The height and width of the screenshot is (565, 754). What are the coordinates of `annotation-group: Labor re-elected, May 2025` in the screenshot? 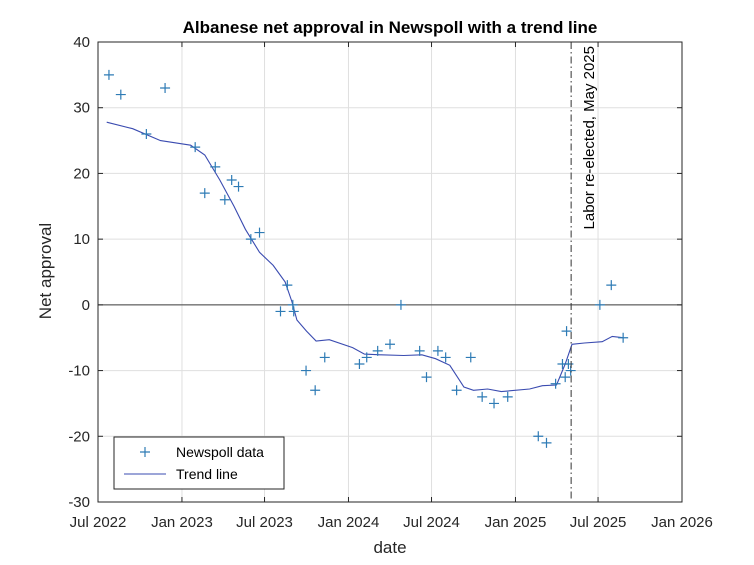 It's located at (584, 272).